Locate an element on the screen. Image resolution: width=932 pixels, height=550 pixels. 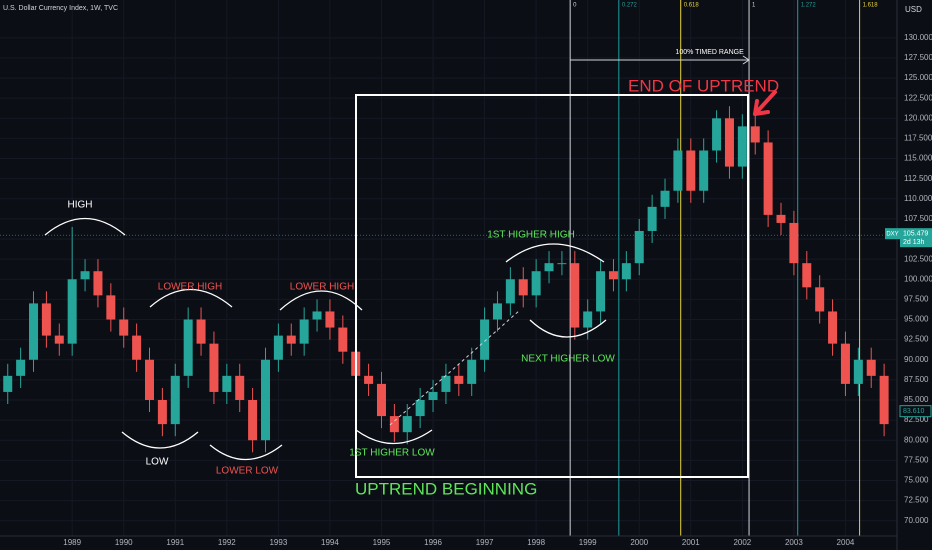
y-tick-label: 80.000 is located at coordinates (916, 439).